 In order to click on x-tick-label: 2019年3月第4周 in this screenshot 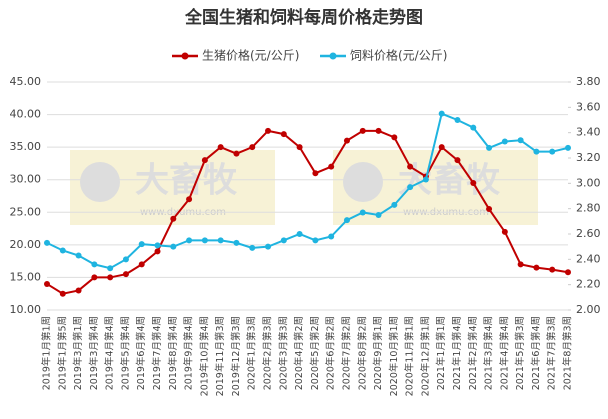, I will do `click(94, 353)`.